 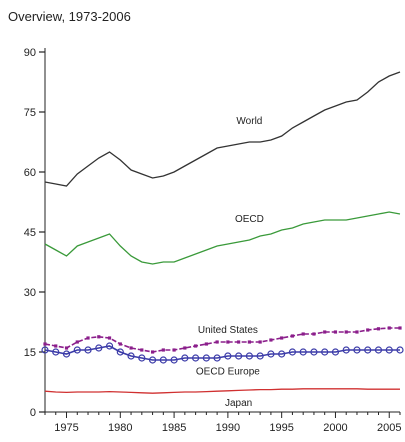 I want to click on chart-title: Overview, 1973-2006, so click(x=69, y=16).